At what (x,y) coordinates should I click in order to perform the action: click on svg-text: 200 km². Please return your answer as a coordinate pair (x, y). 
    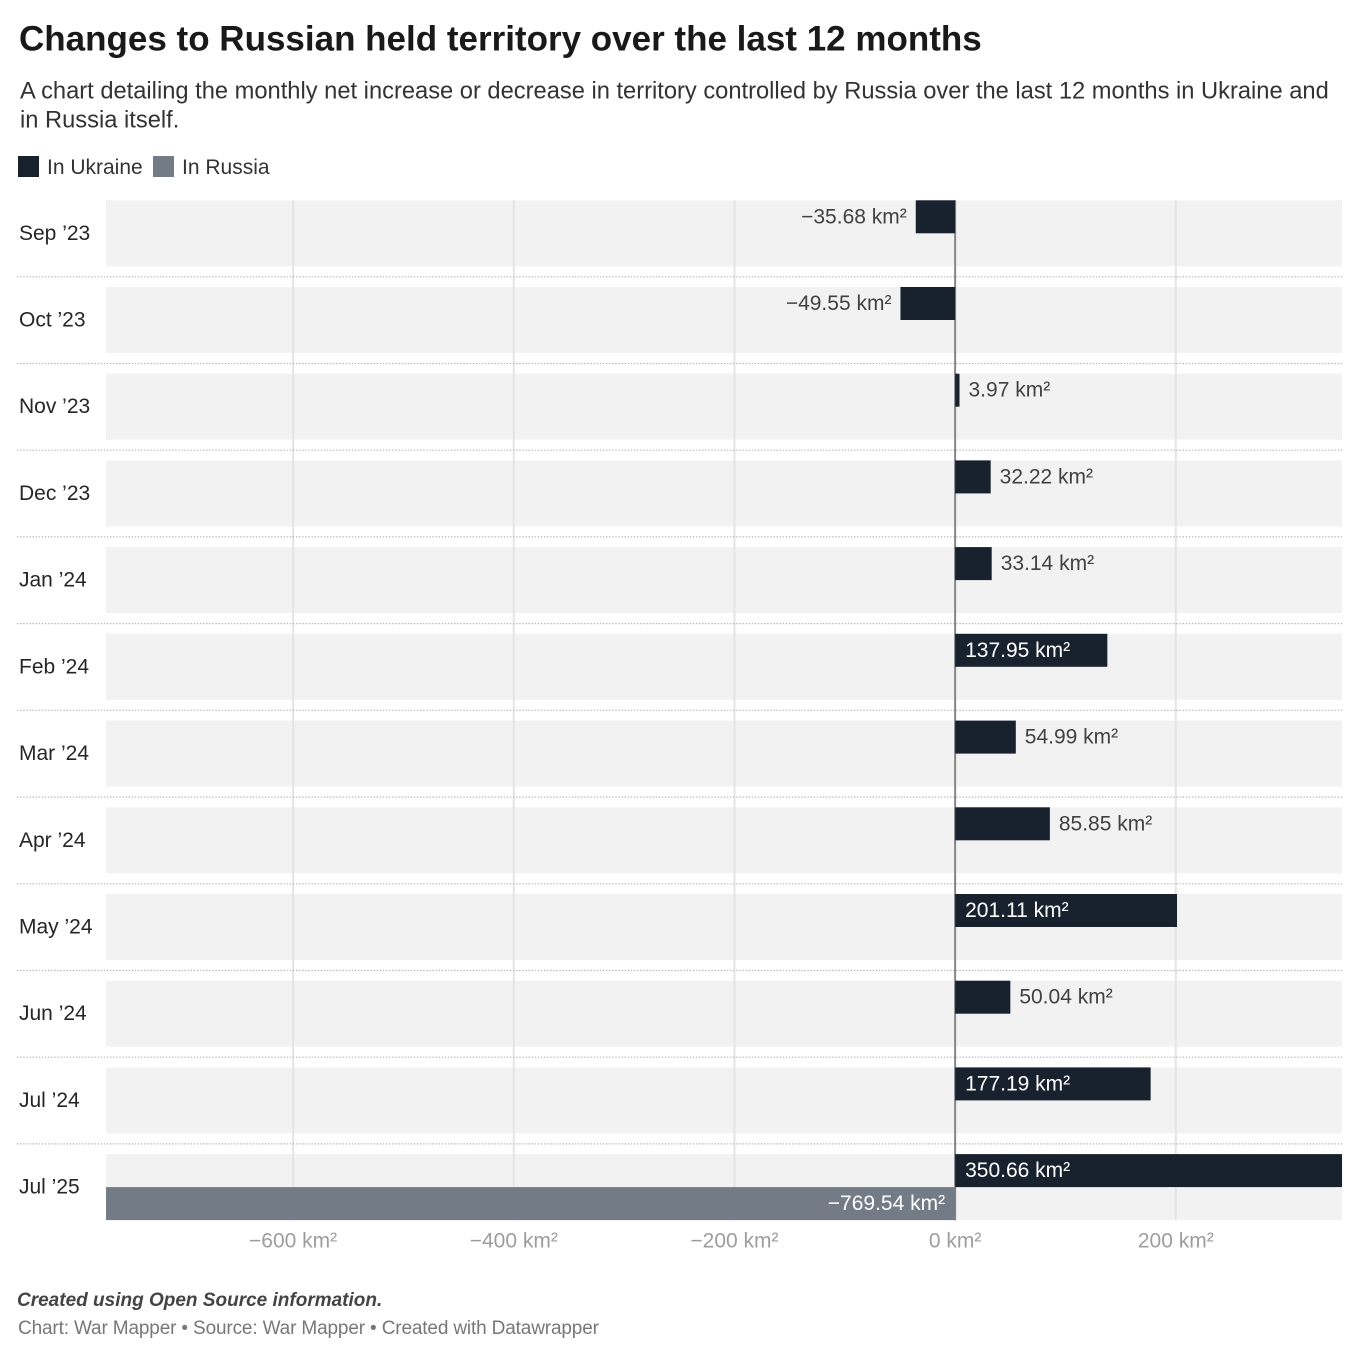
    Looking at the image, I should click on (1176, 1241).